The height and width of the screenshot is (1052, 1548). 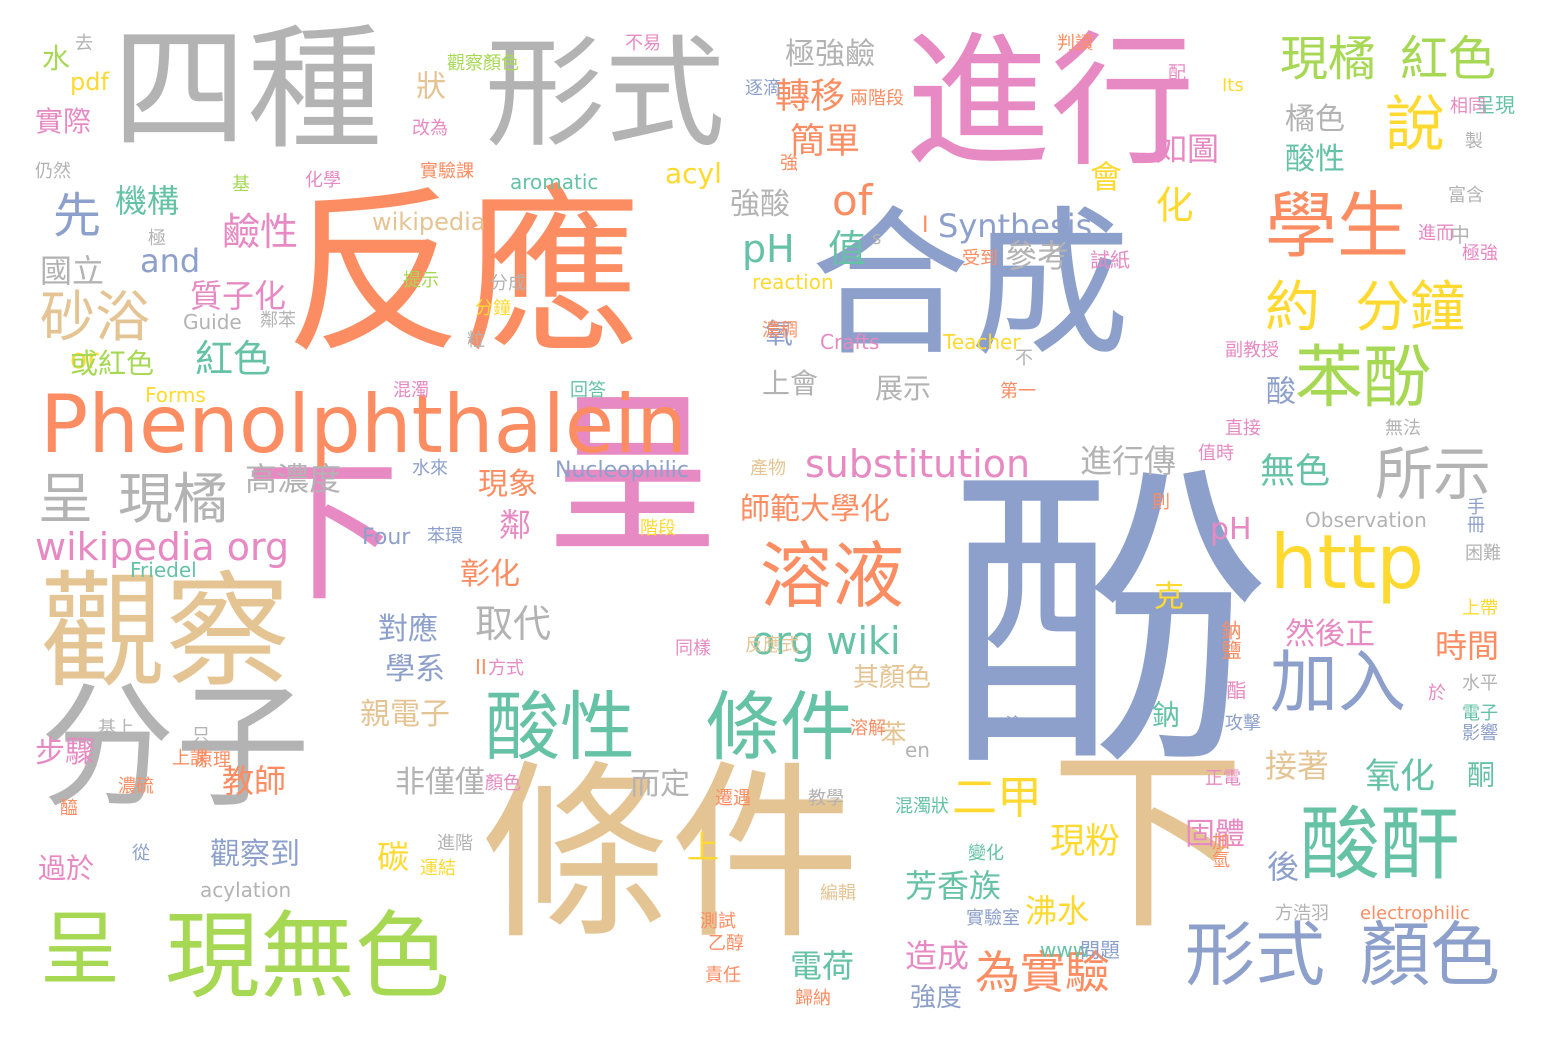 What do you see at coordinates (508, 484) in the screenshot?
I see `cloud-word: 現象` at bounding box center [508, 484].